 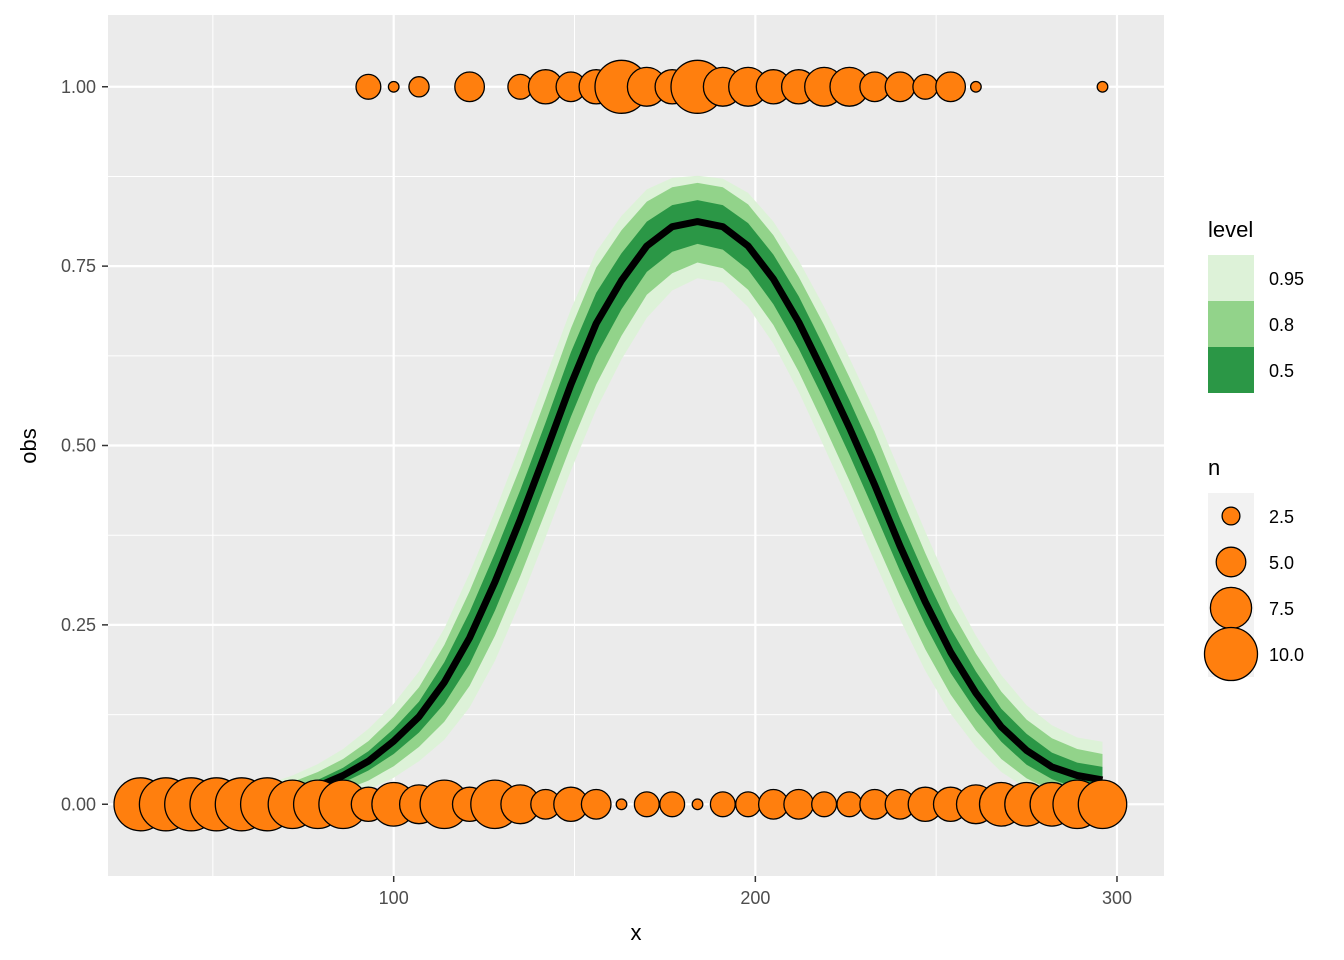 What do you see at coordinates (28, 445) in the screenshot?
I see `y-axis-title: obs` at bounding box center [28, 445].